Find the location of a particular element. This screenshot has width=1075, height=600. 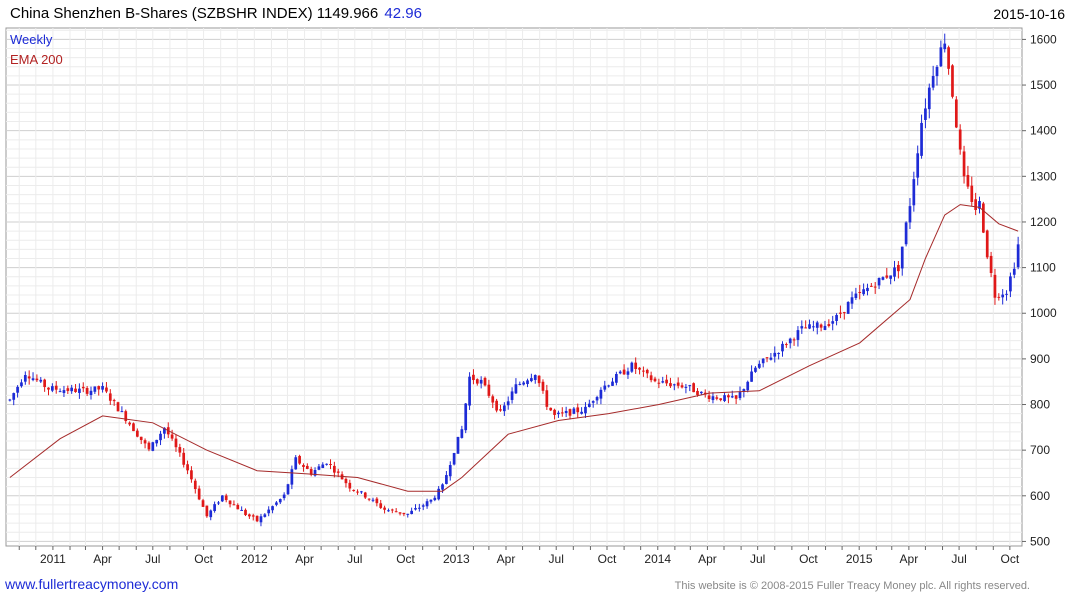

x-tick-label: 2012 is located at coordinates (254, 559).